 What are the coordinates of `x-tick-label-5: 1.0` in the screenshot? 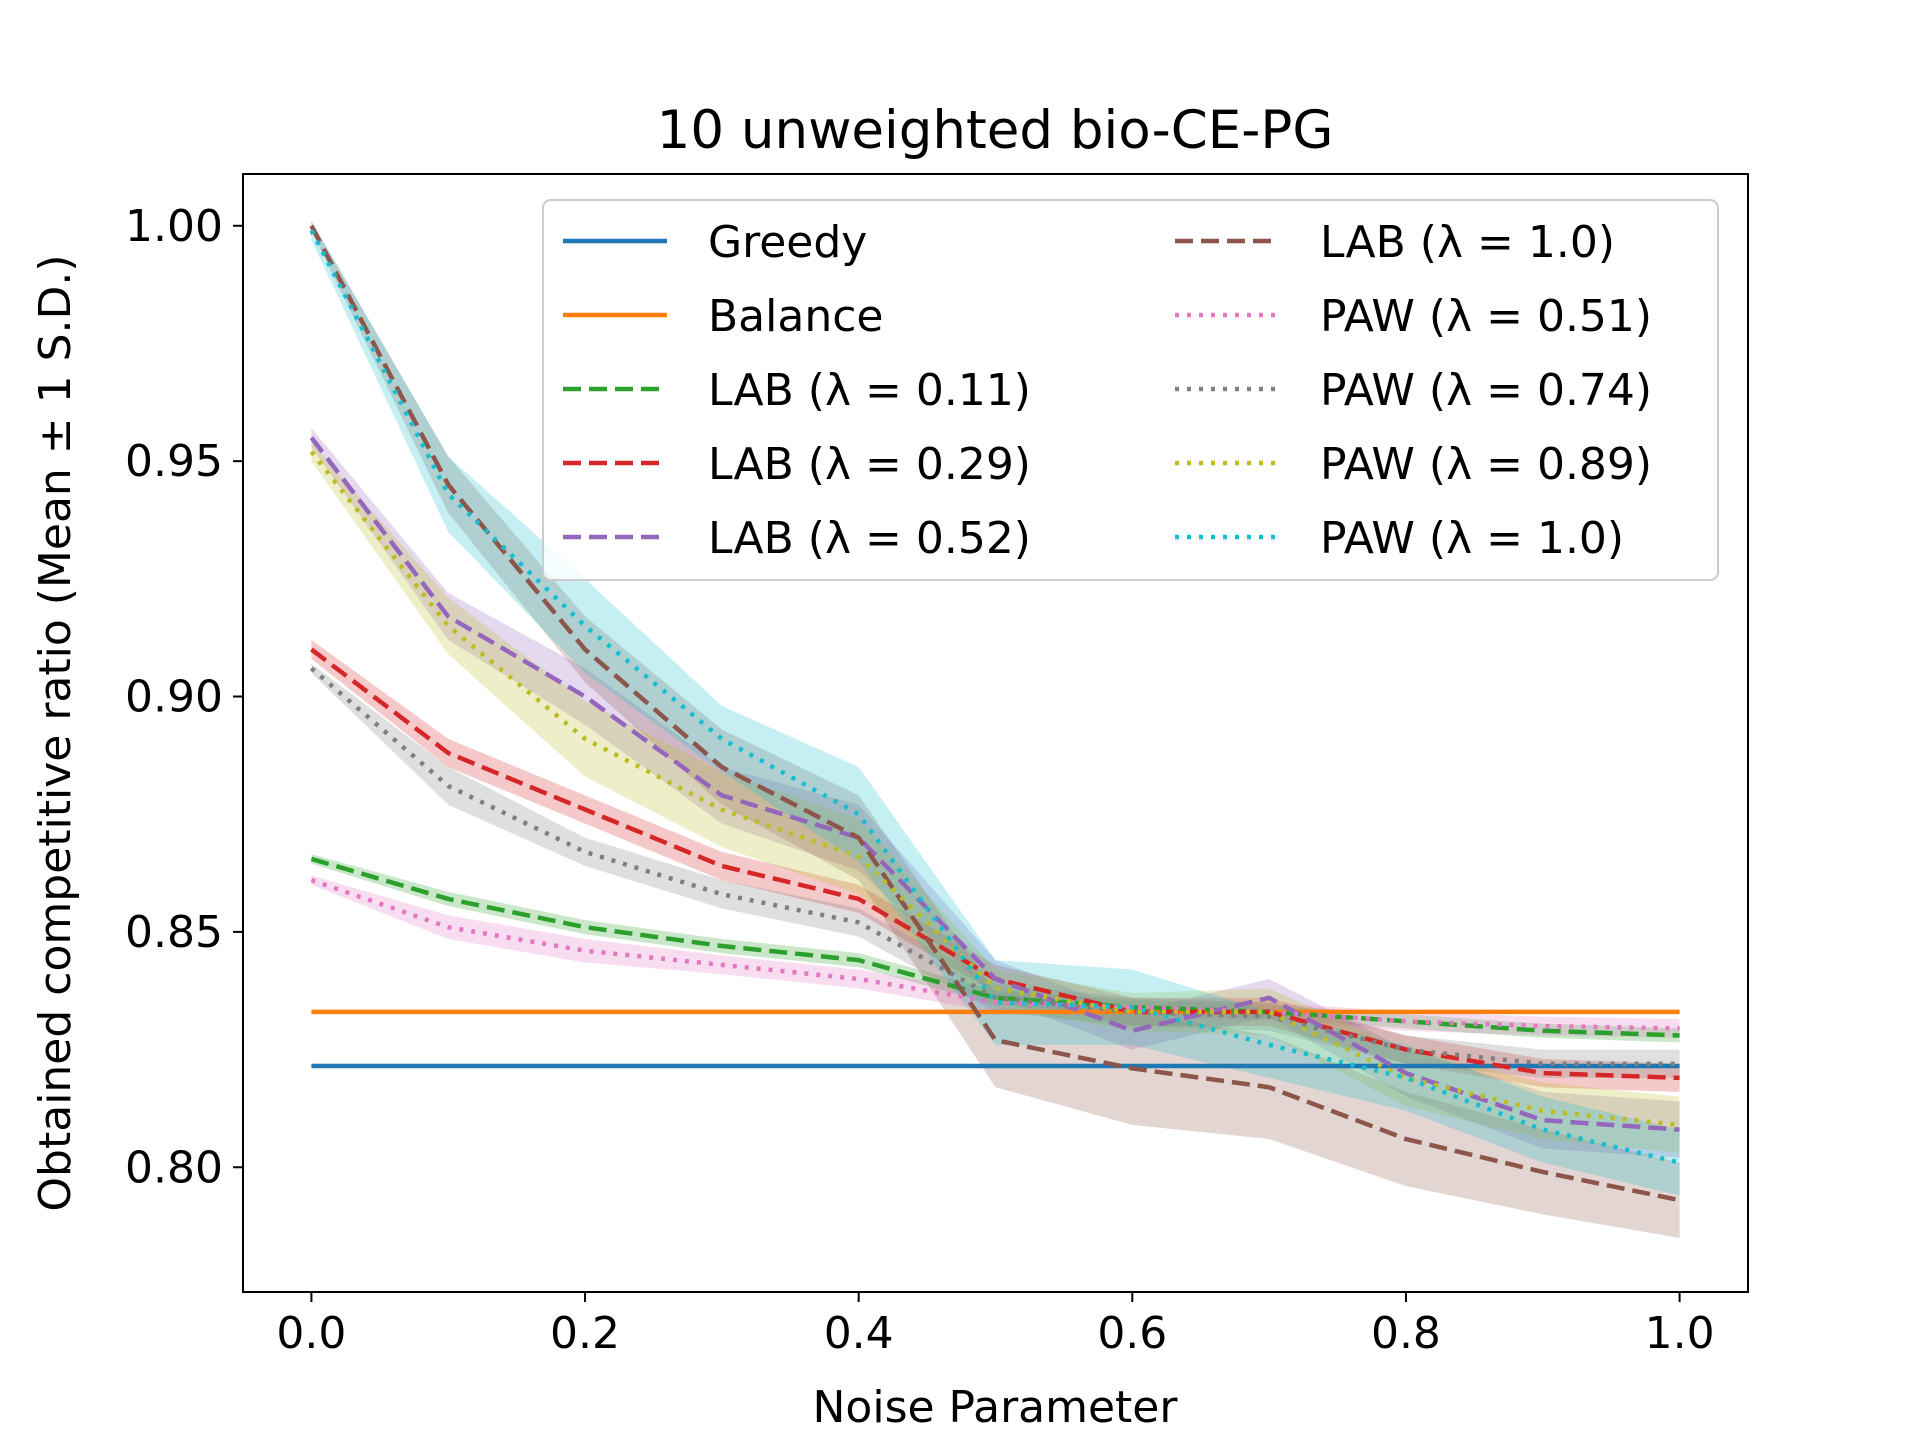 It's located at (1680, 1333).